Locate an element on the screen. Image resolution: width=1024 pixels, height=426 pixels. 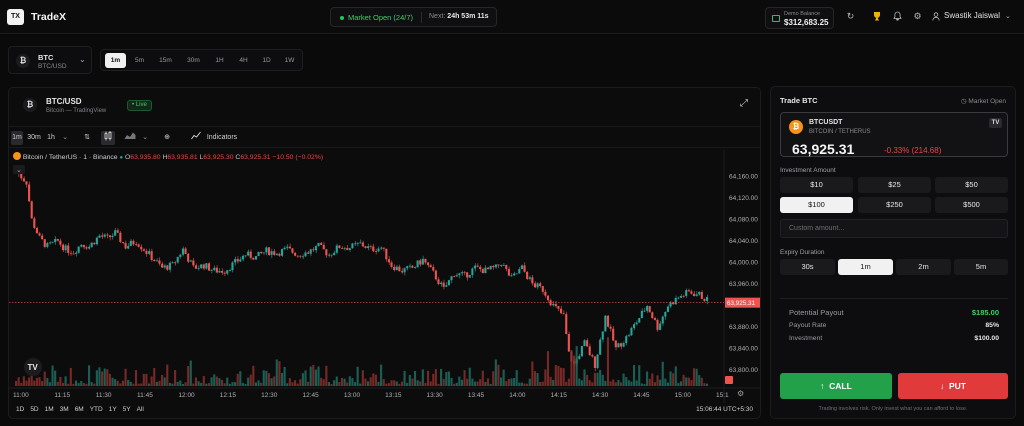
timeframe-option: 4H is located at coordinates (243, 60).